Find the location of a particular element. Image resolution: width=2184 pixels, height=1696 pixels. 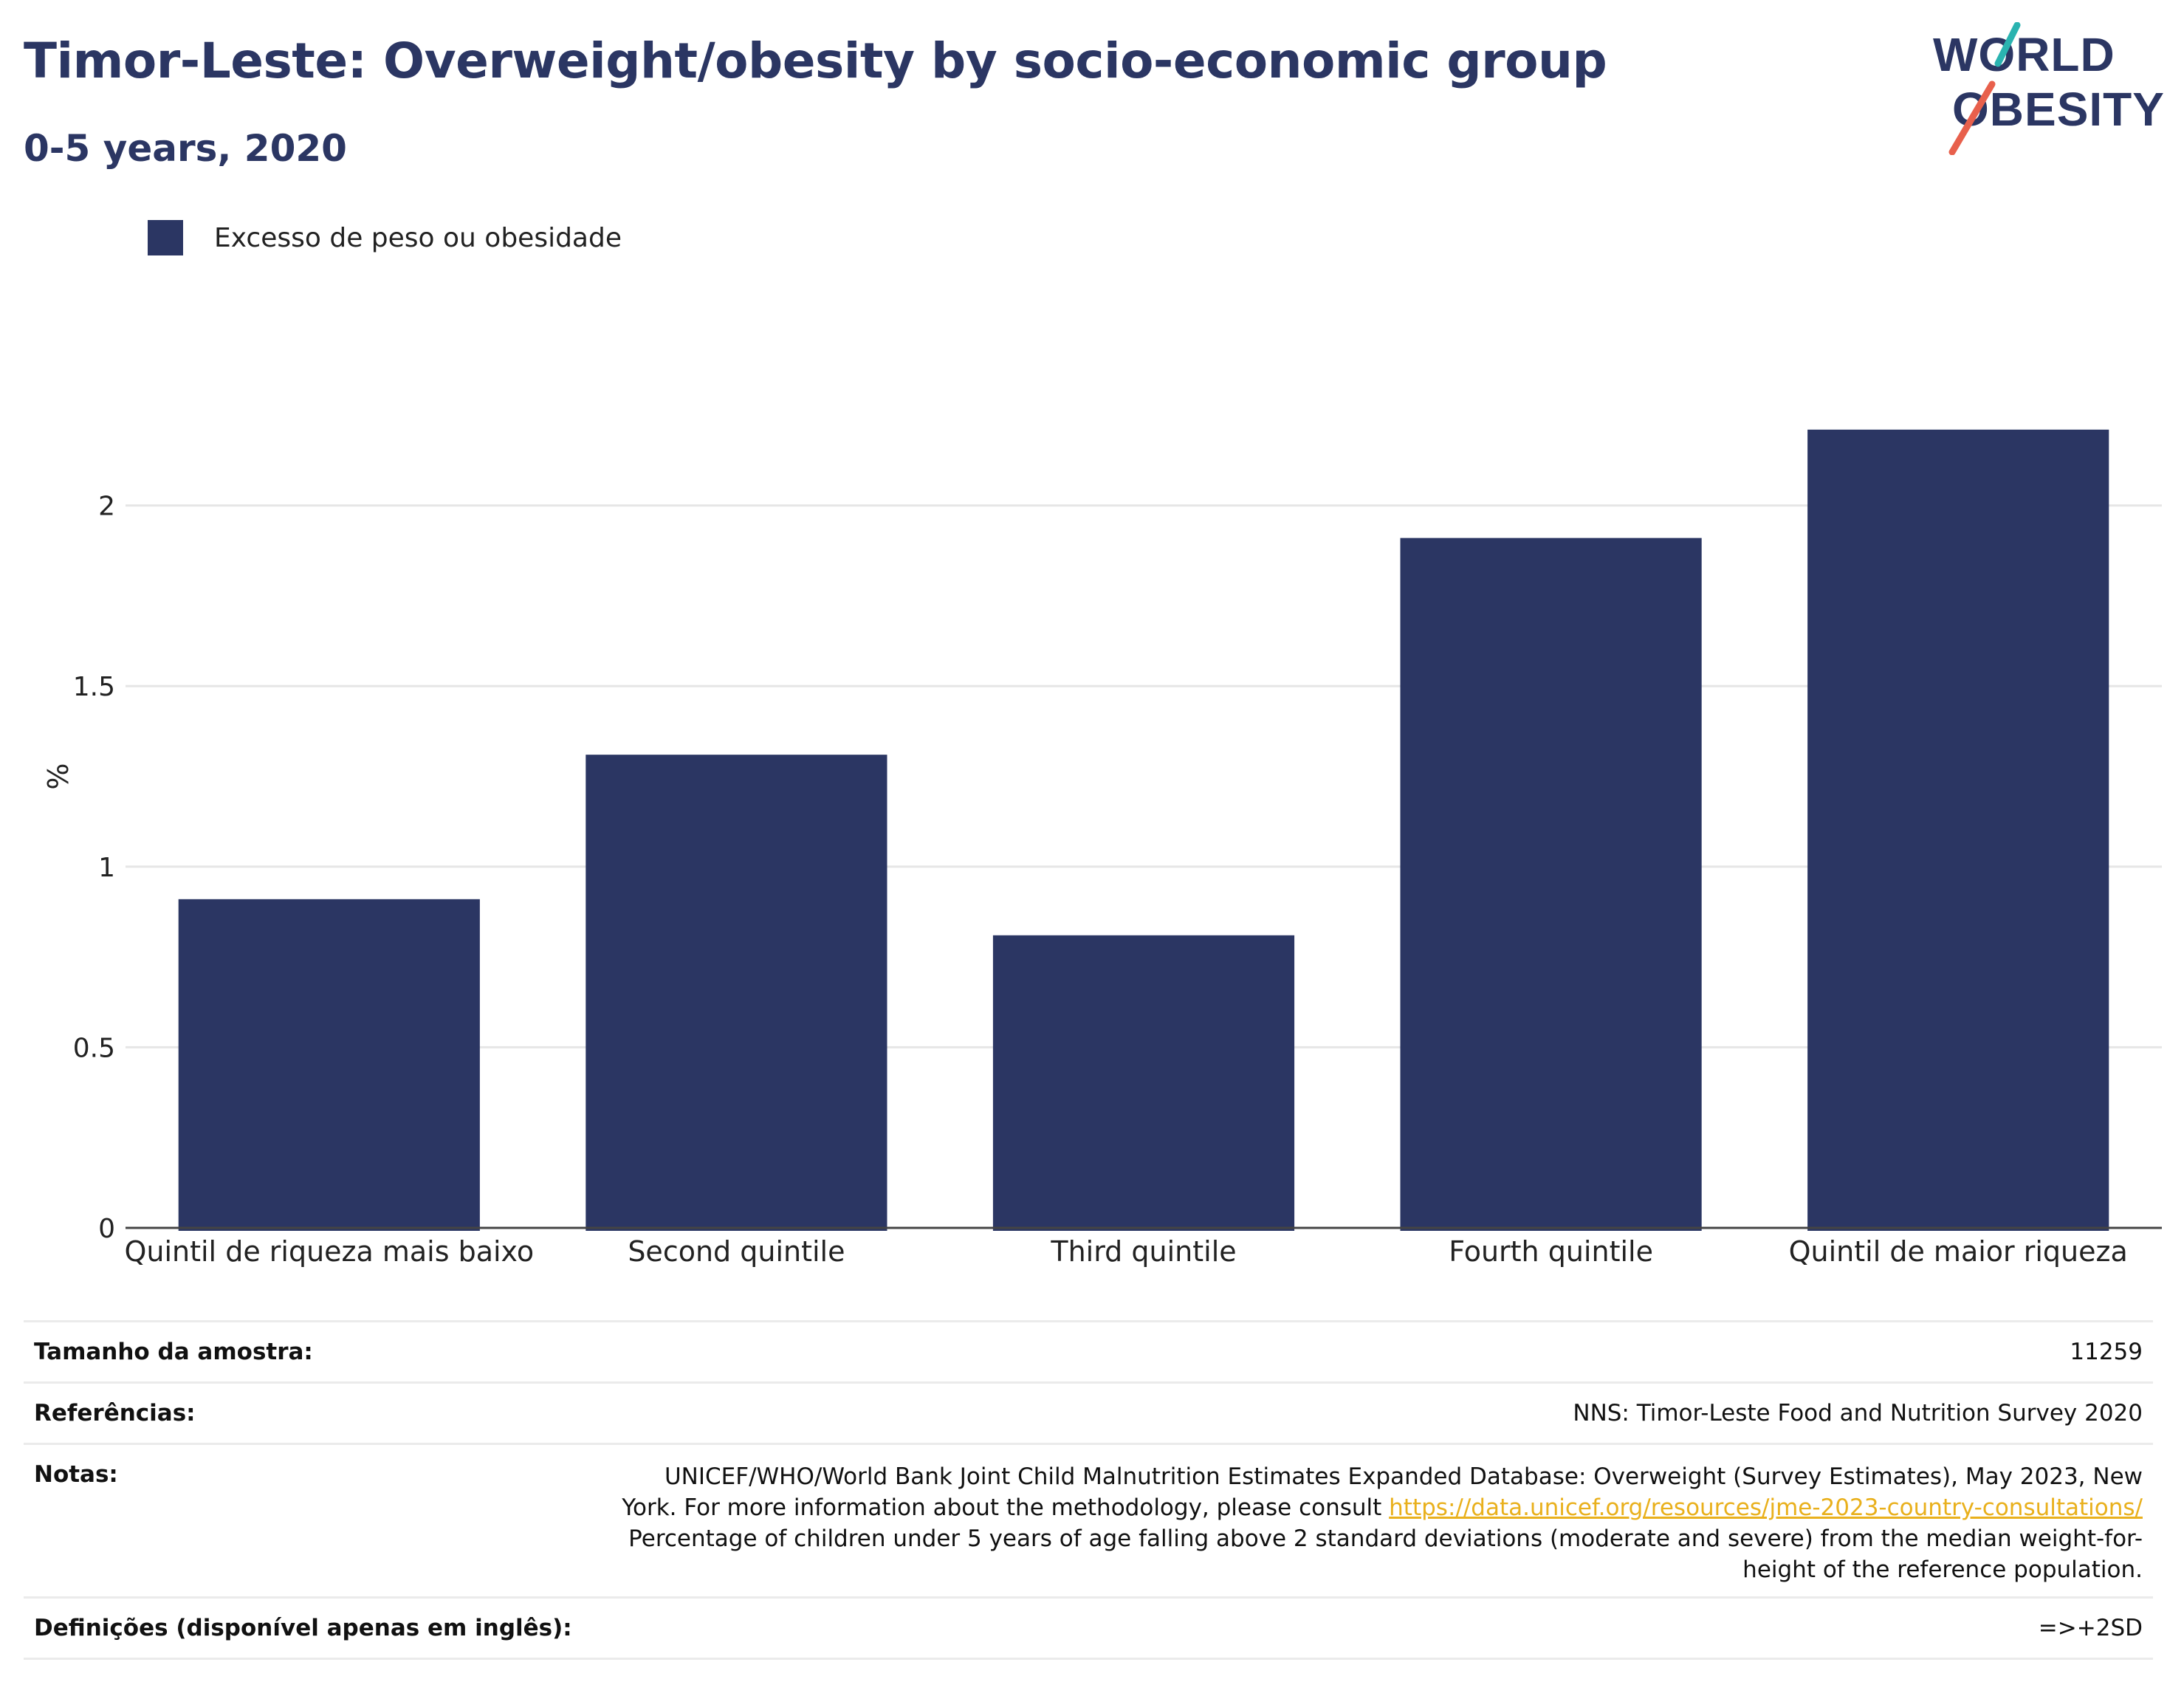

chart-legend: Excesso de peso ou obesidade is located at coordinates (385, 238).